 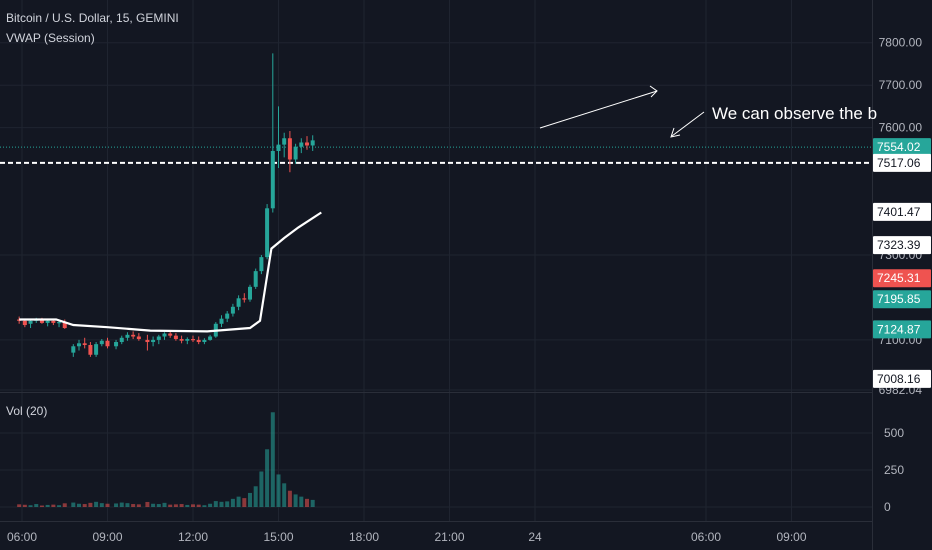 What do you see at coordinates (27, 411) in the screenshot?
I see `volume-legend: Vol (20)` at bounding box center [27, 411].